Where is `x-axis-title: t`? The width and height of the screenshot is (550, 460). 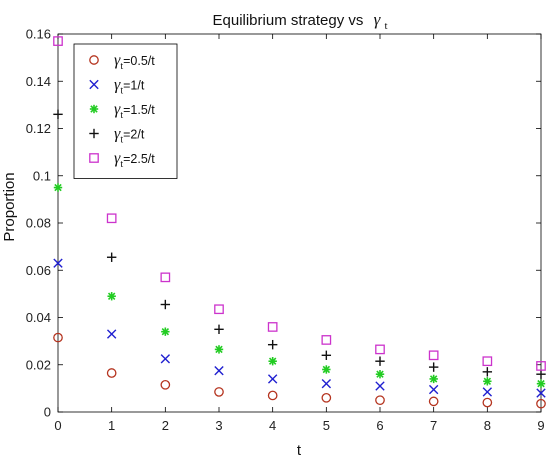
x-axis-title: t is located at coordinates (299, 450).